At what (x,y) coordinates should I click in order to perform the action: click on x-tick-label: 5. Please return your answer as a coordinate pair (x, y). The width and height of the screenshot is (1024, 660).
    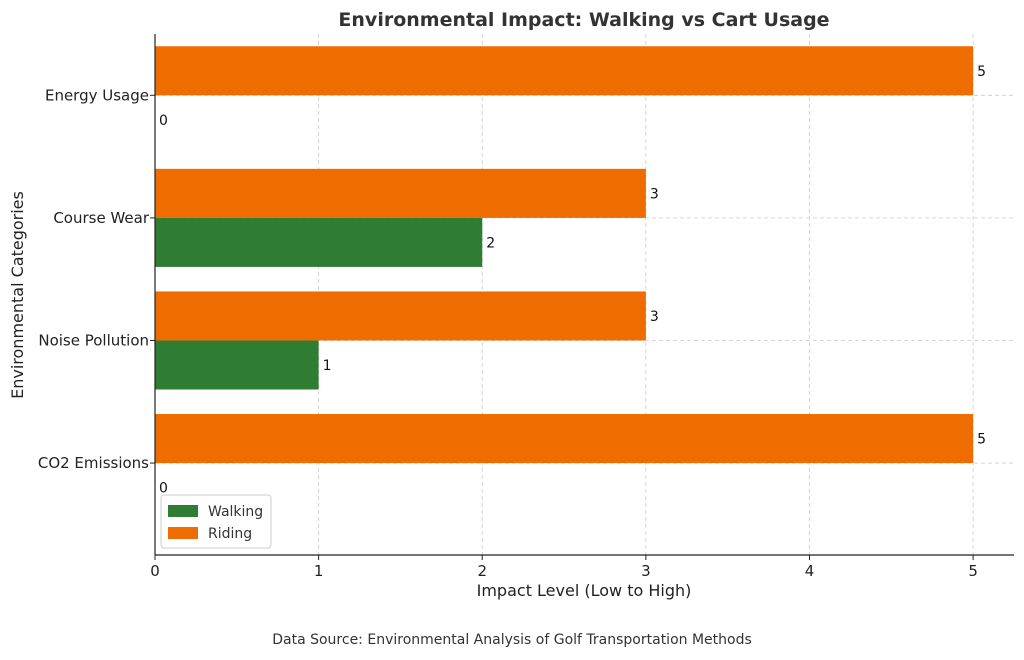
    Looking at the image, I should click on (973, 571).